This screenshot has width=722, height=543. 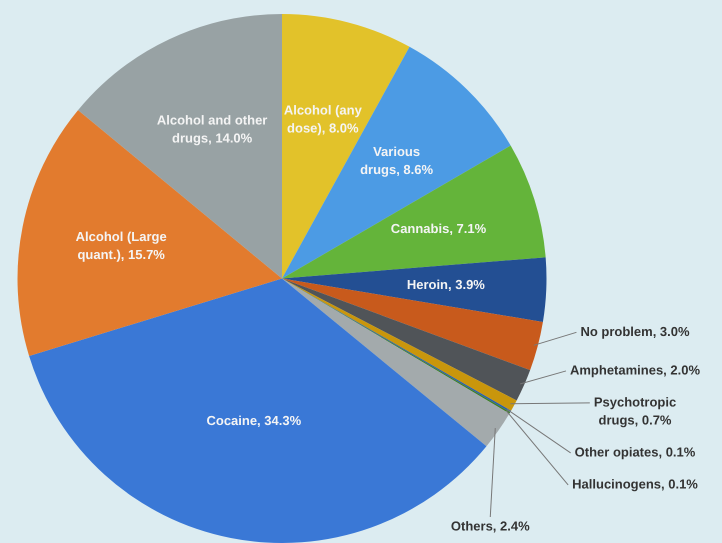 What do you see at coordinates (635, 452) in the screenshot?
I see `slice-label: Other opiates, 0.1%` at bounding box center [635, 452].